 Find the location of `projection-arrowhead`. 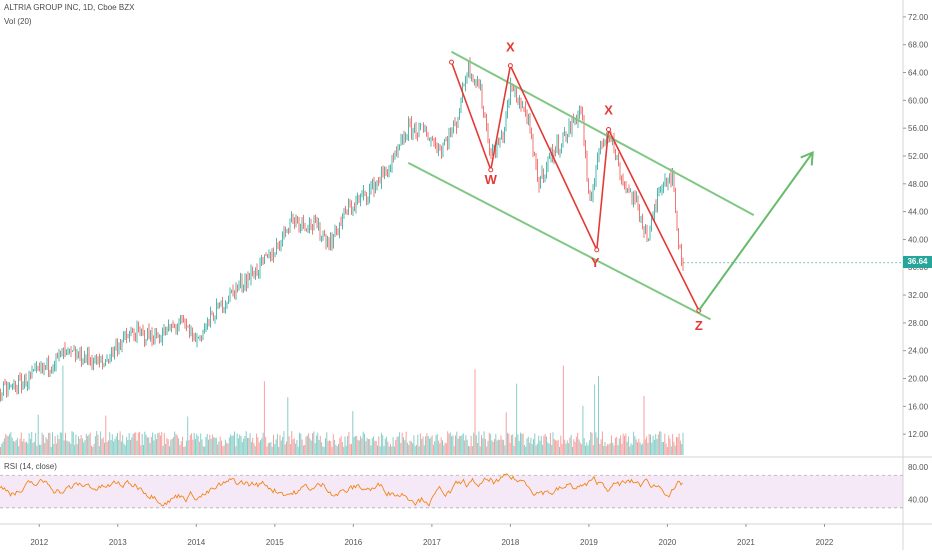

projection-arrowhead is located at coordinates (807, 158).